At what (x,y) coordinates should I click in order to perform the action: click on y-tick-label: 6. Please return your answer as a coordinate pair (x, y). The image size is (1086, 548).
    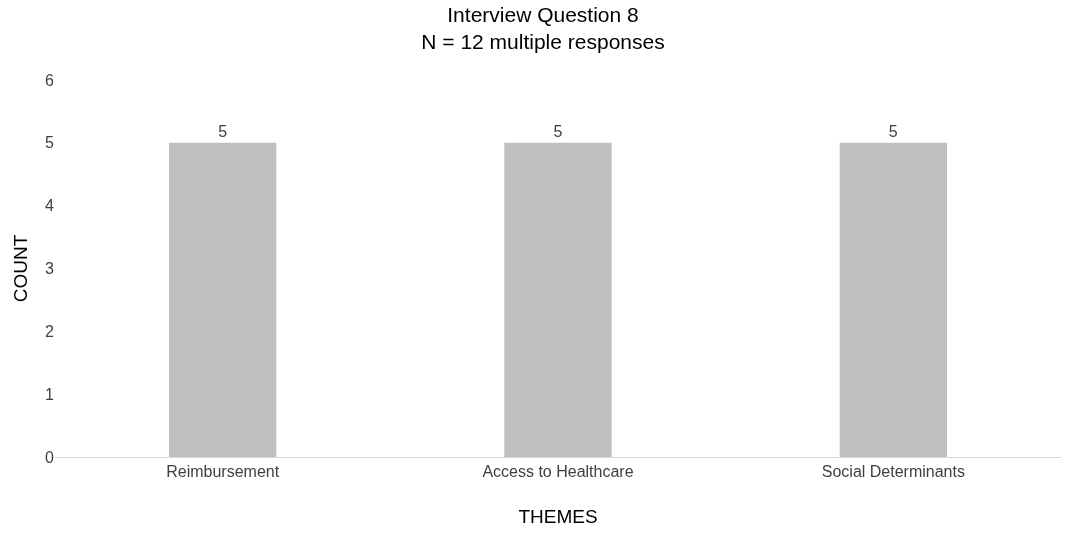
    Looking at the image, I should click on (50, 80).